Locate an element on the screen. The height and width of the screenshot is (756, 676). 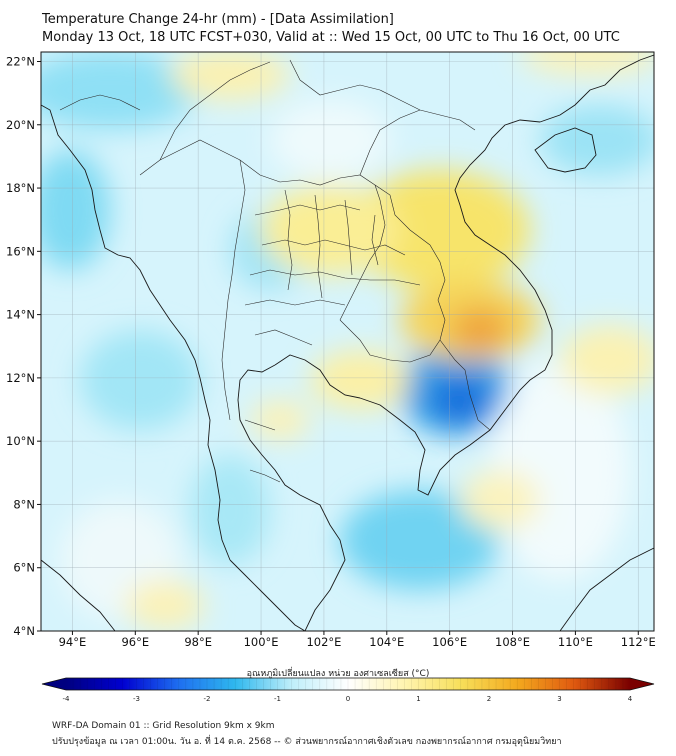
colorbar-bar is located at coordinates (348, 684).